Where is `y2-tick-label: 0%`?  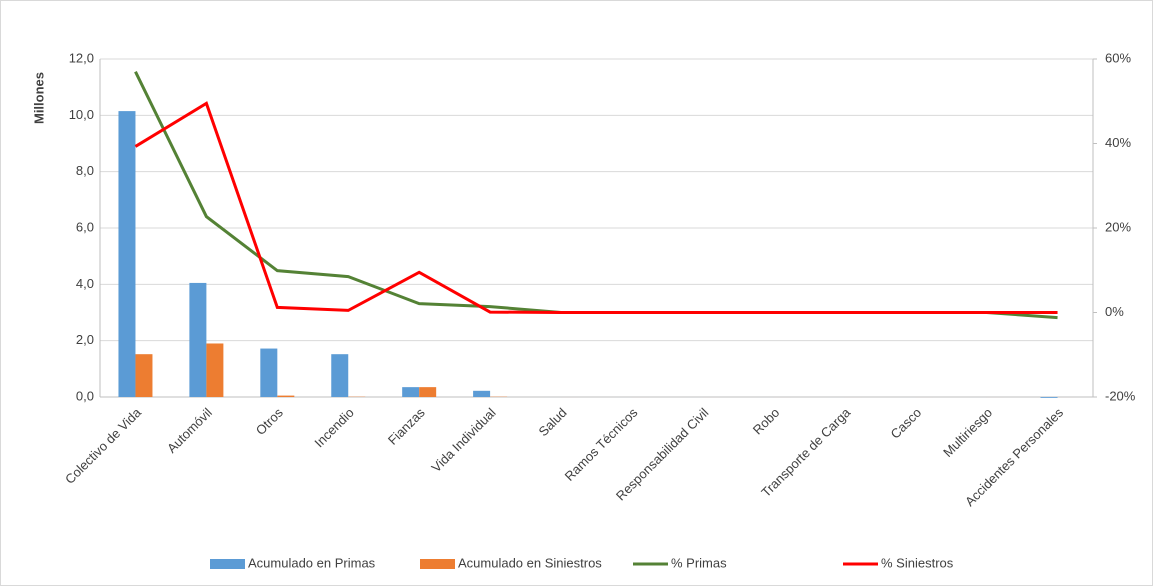 y2-tick-label: 0% is located at coordinates (1114, 311).